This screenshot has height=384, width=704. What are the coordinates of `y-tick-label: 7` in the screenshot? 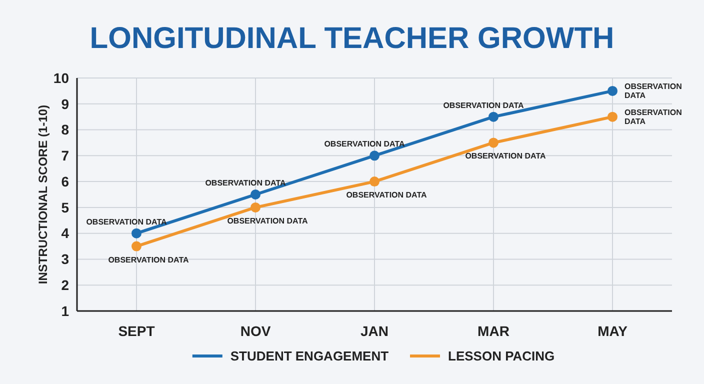 It's located at (65, 156).